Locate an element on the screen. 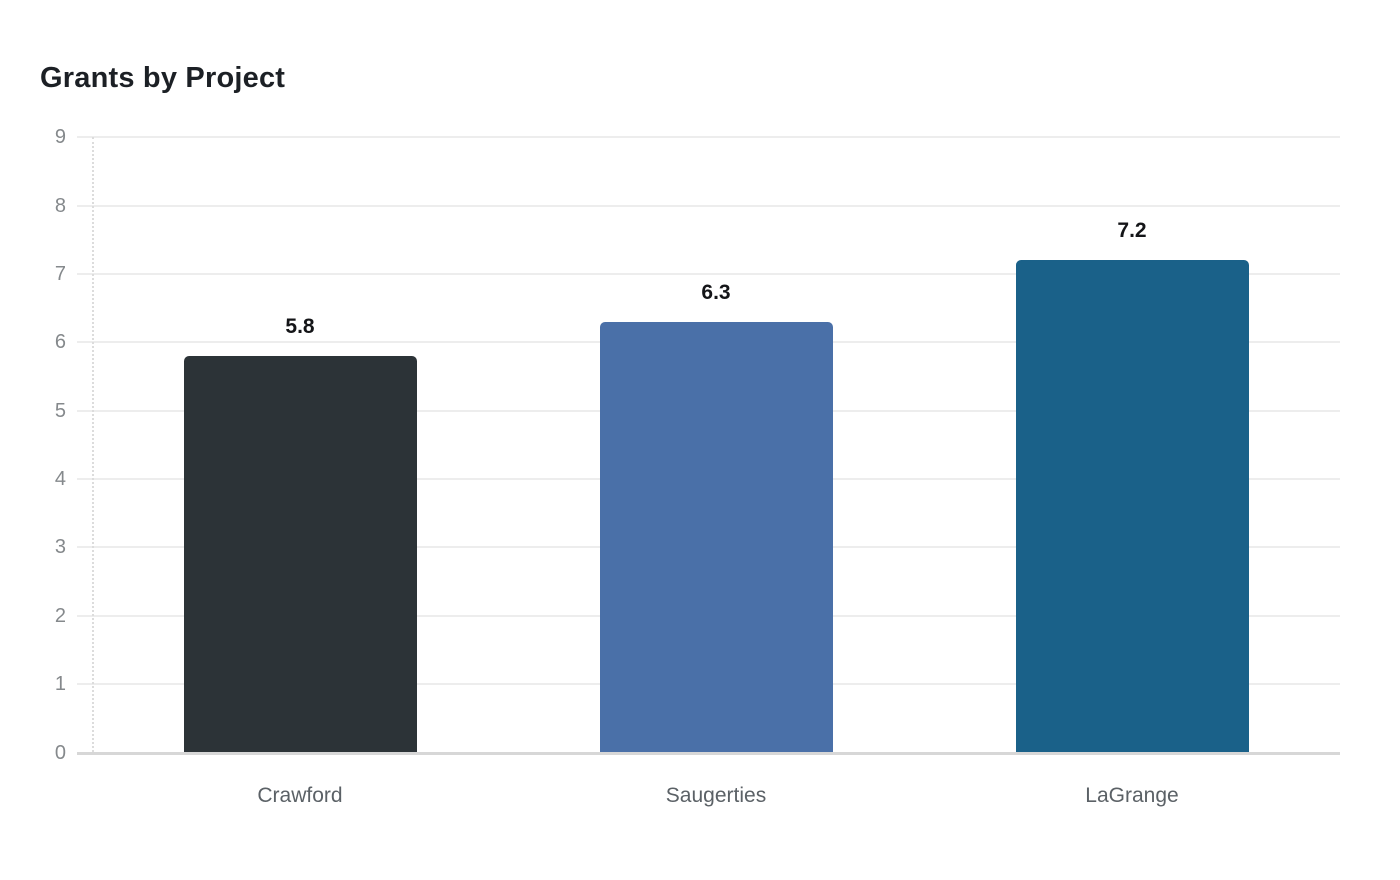  bar-crawford is located at coordinates (300, 554).